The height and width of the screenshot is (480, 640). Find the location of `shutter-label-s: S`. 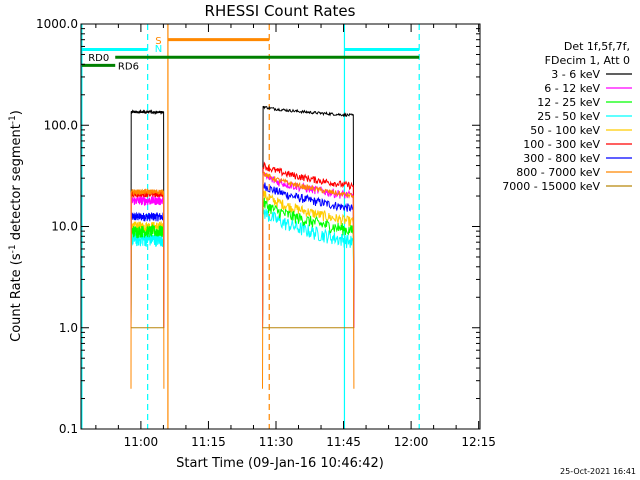

shutter-label-s: S is located at coordinates (158, 41).